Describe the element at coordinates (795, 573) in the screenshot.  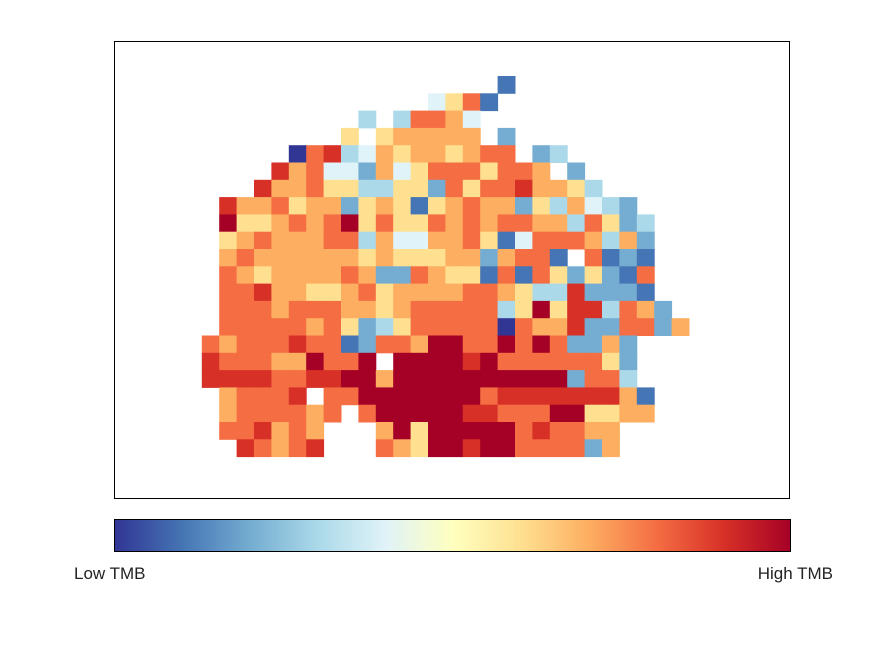
I see `colorbar-high-label: High TMB` at that location.